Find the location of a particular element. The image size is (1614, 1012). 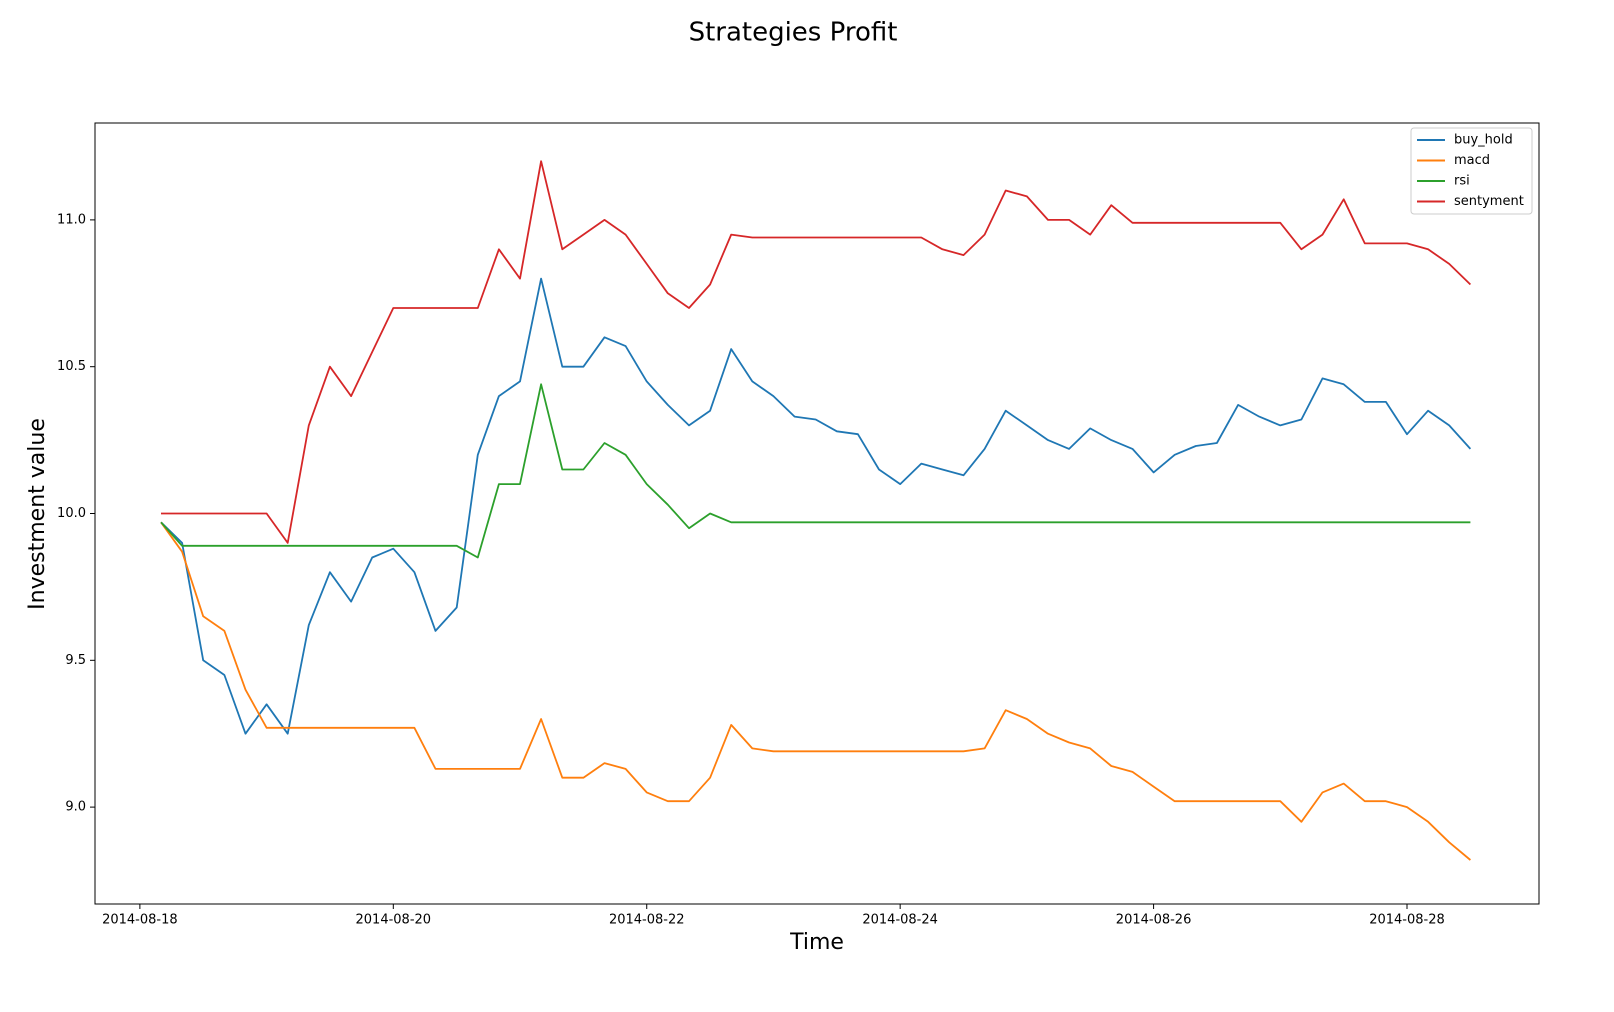

x-tick-label: 2014-08-20 is located at coordinates (394, 920).